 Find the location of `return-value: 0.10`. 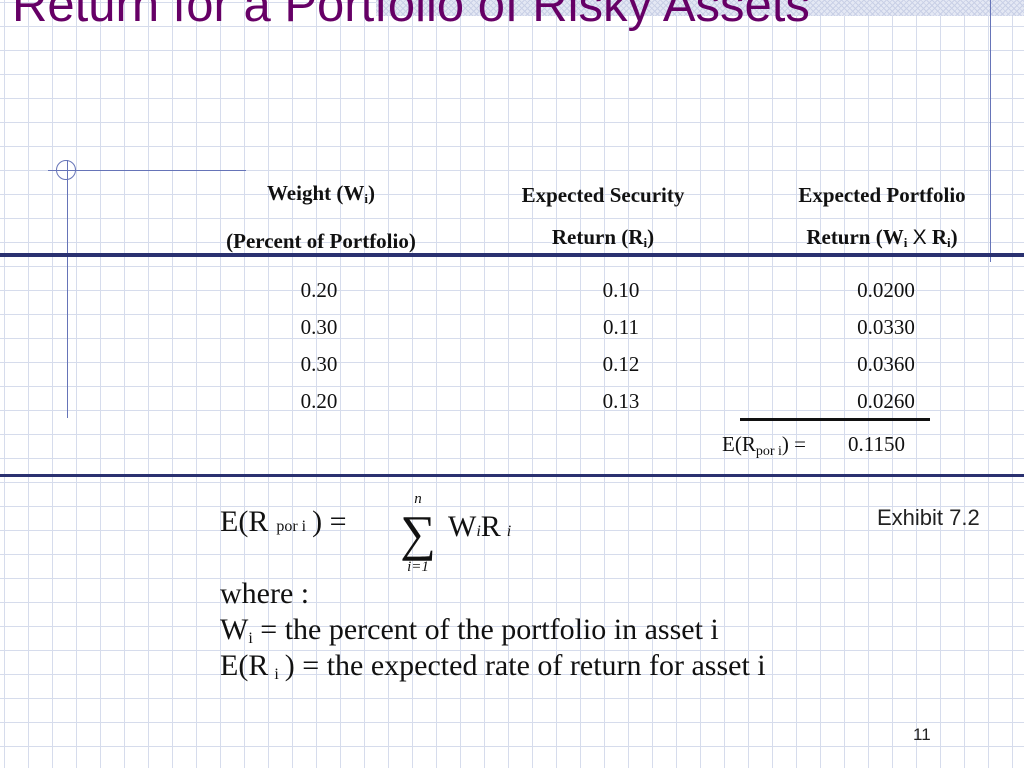

return-value: 0.10 is located at coordinates (621, 290).